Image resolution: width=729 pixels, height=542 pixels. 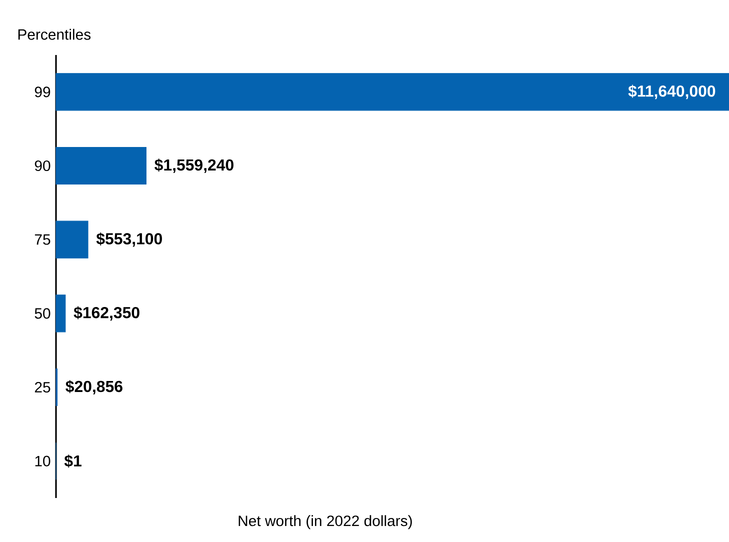 I want to click on y-tick-label: 90, so click(x=42, y=166).